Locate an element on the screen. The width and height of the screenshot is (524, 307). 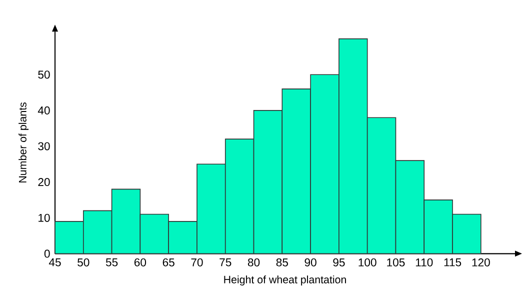
y-tick-label: 20 is located at coordinates (44, 182).